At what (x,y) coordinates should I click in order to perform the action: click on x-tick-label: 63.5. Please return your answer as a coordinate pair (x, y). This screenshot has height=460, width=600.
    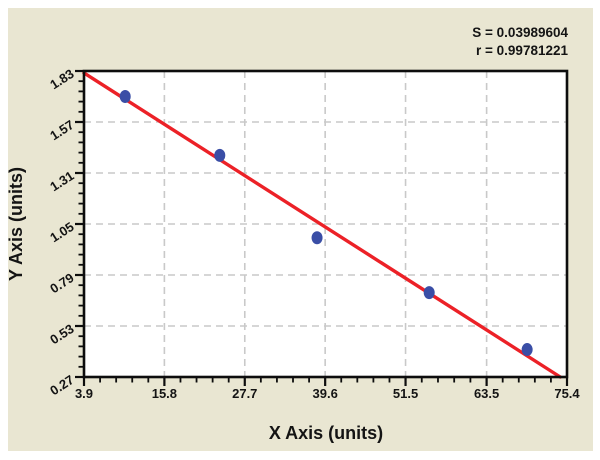
    Looking at the image, I should click on (486, 393).